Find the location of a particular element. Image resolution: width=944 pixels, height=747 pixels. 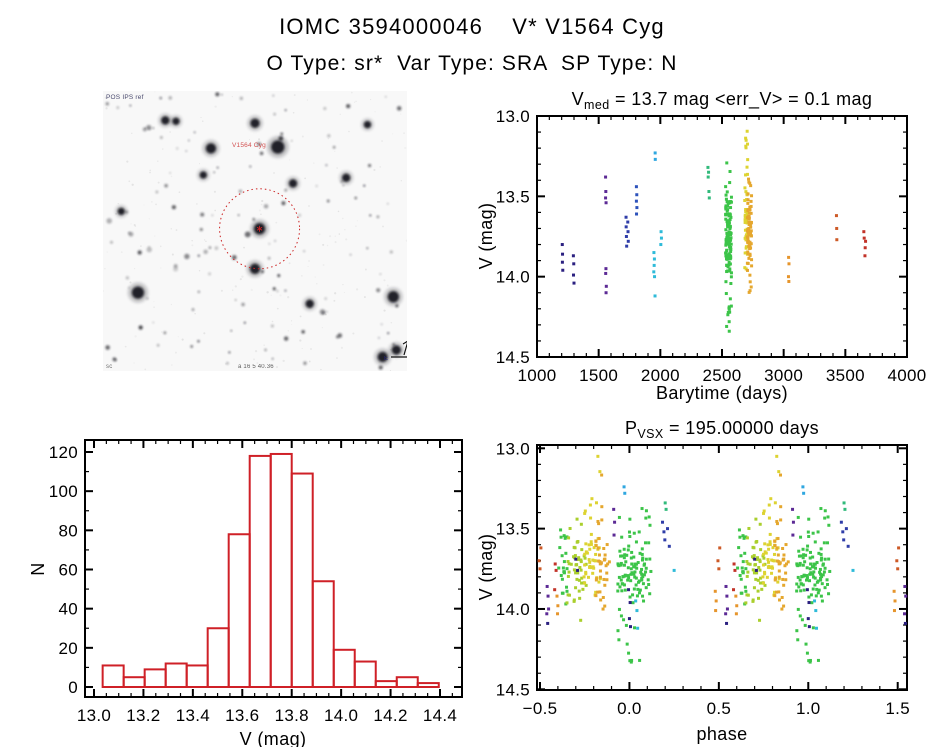

histogram-bar is located at coordinates (197, 676).